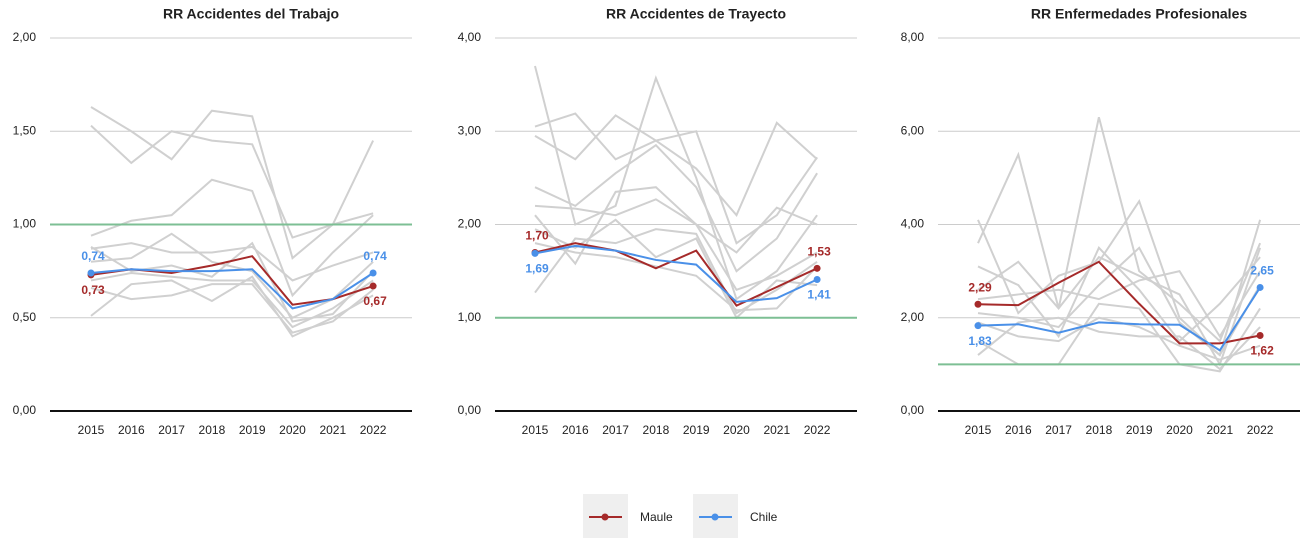  Describe the element at coordinates (1262, 271) in the screenshot. I see `value-label: 2,65` at that location.